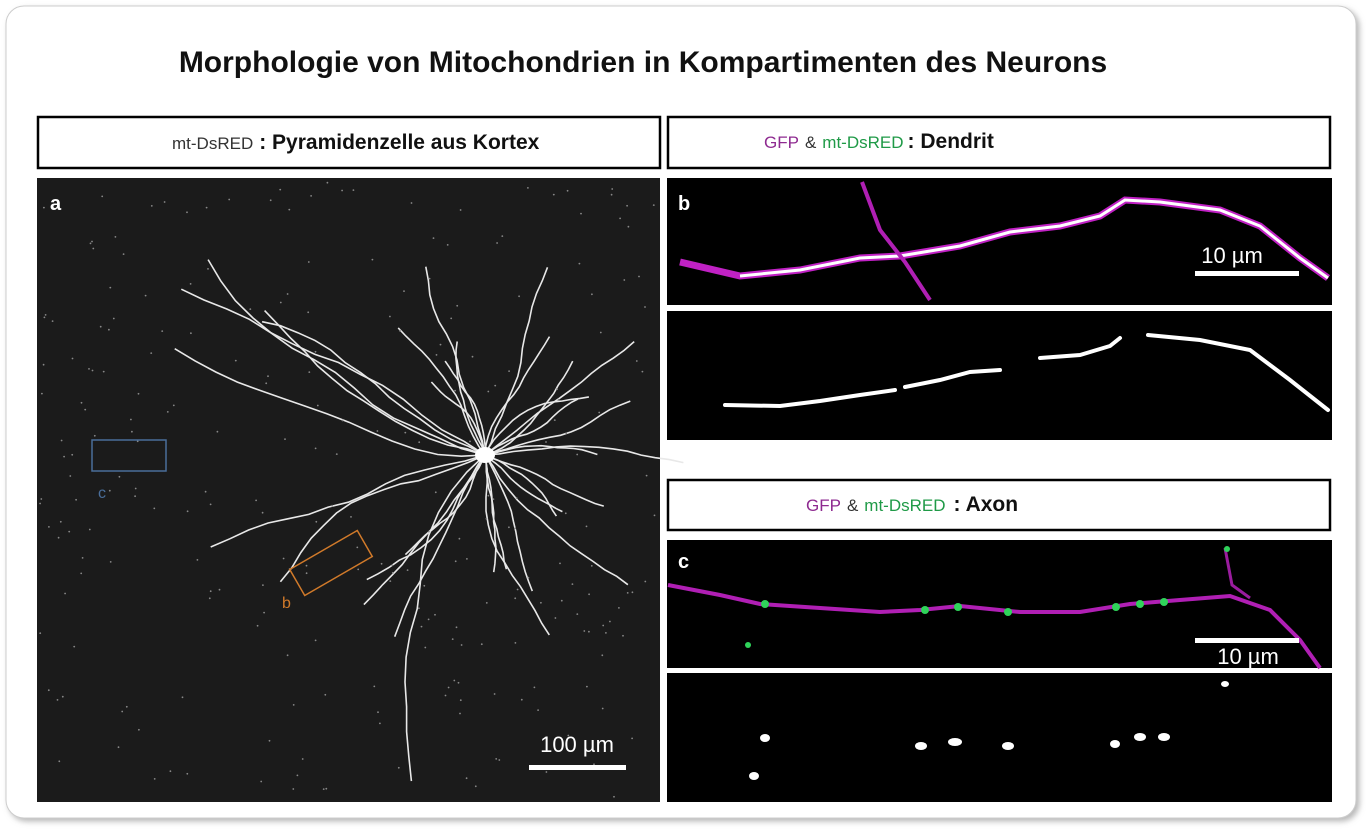  Describe the element at coordinates (331, 563) in the screenshot. I see `inset-box` at that location.